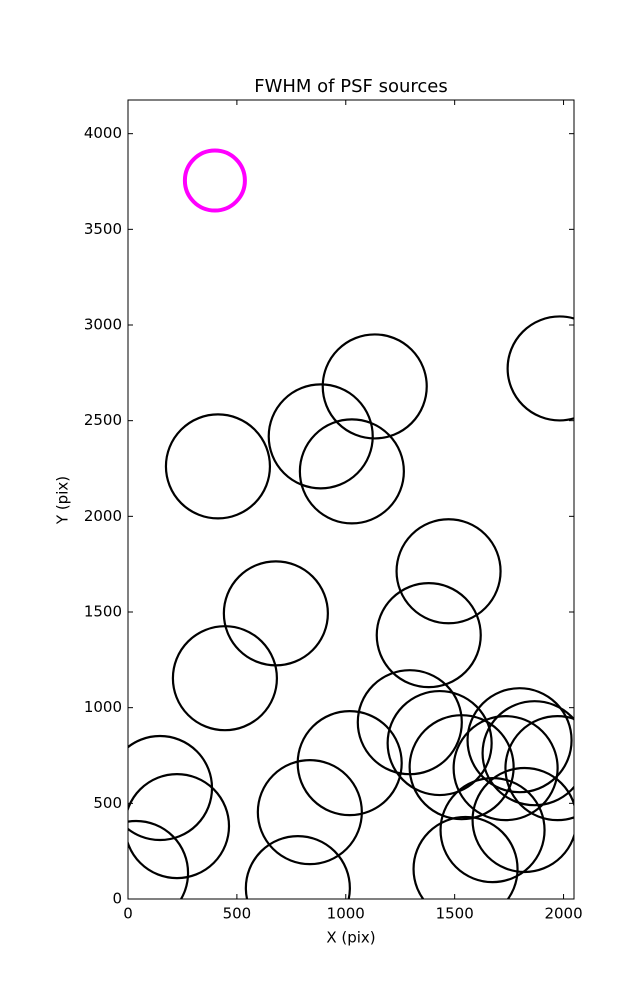 The image size is (637, 1000). What do you see at coordinates (103, 612) in the screenshot?
I see `y-tick-label: 1500` at bounding box center [103, 612].